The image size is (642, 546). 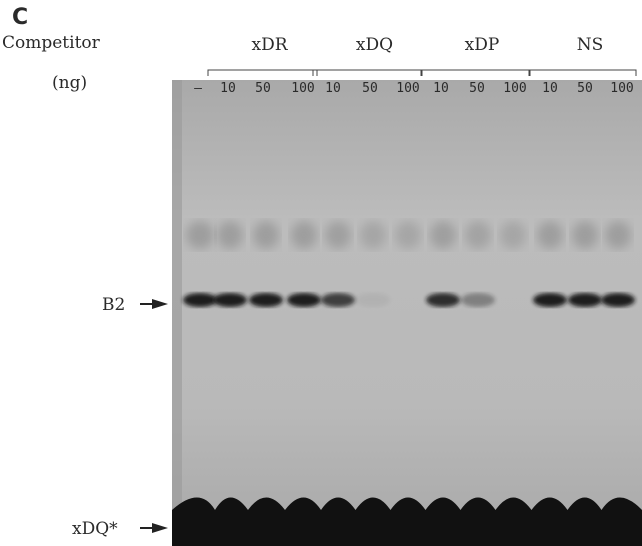 What do you see at coordinates (51, 43) in the screenshot?
I see `competitor-label: Competitor` at bounding box center [51, 43].